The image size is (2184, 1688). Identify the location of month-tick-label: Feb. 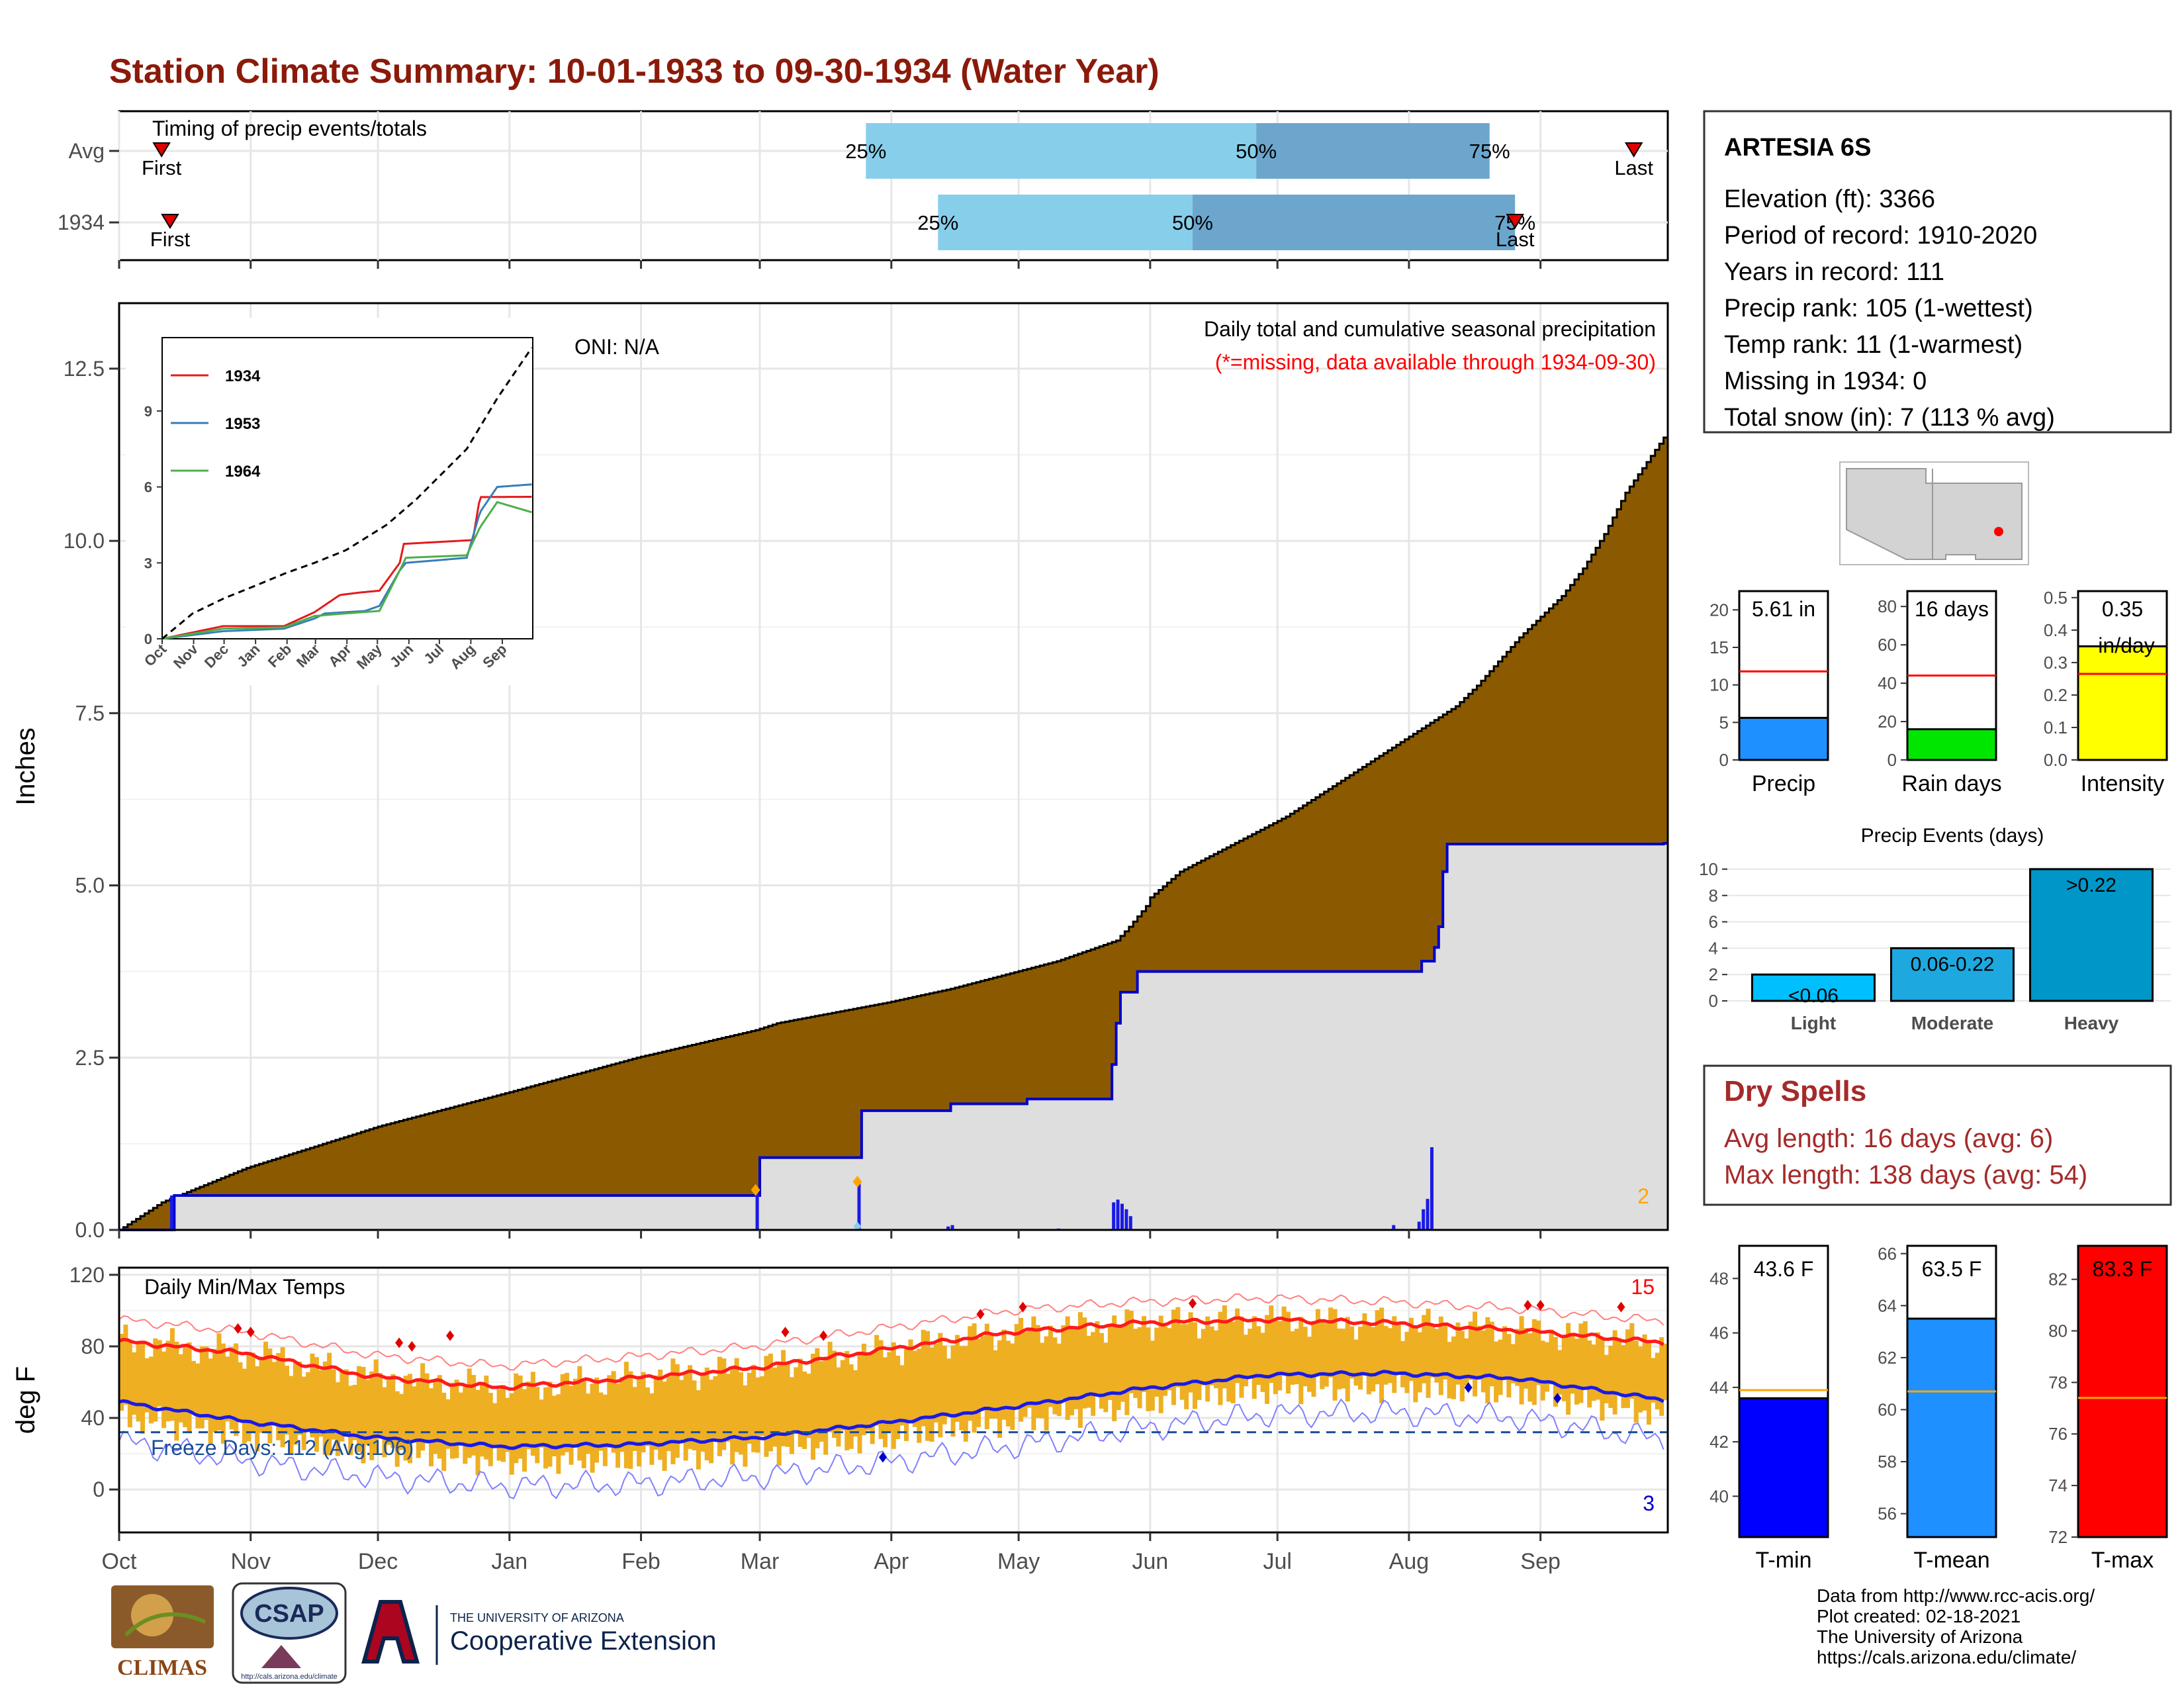
(640, 1561).